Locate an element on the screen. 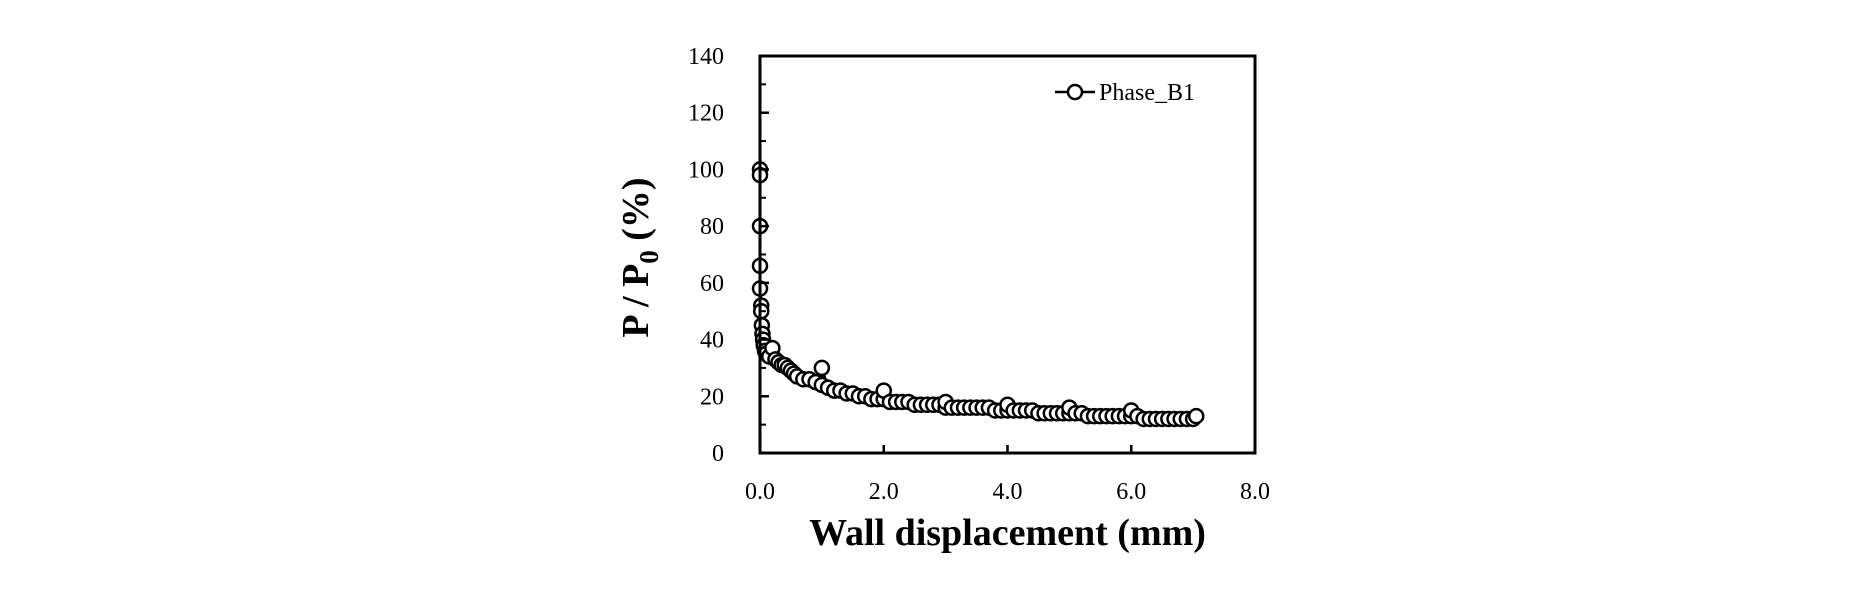  x-tick-label: 4.0 is located at coordinates (1008, 492).